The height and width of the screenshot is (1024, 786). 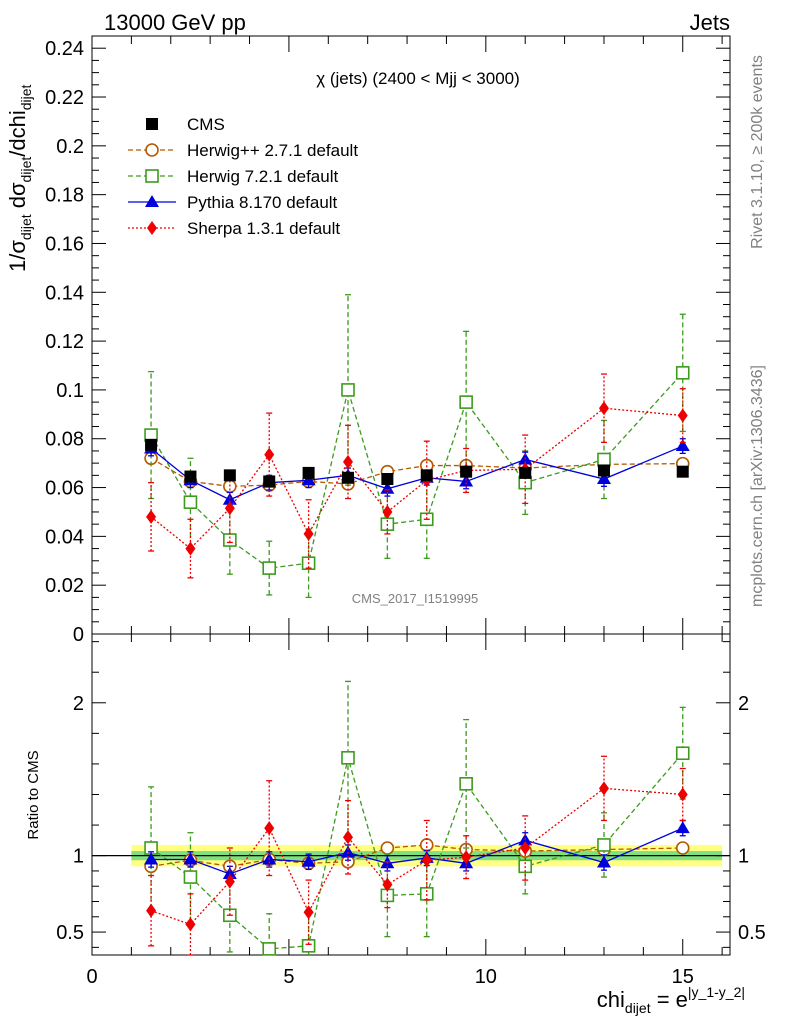 I want to click on legend-item: Pythia 8.170 default, so click(x=233, y=202).